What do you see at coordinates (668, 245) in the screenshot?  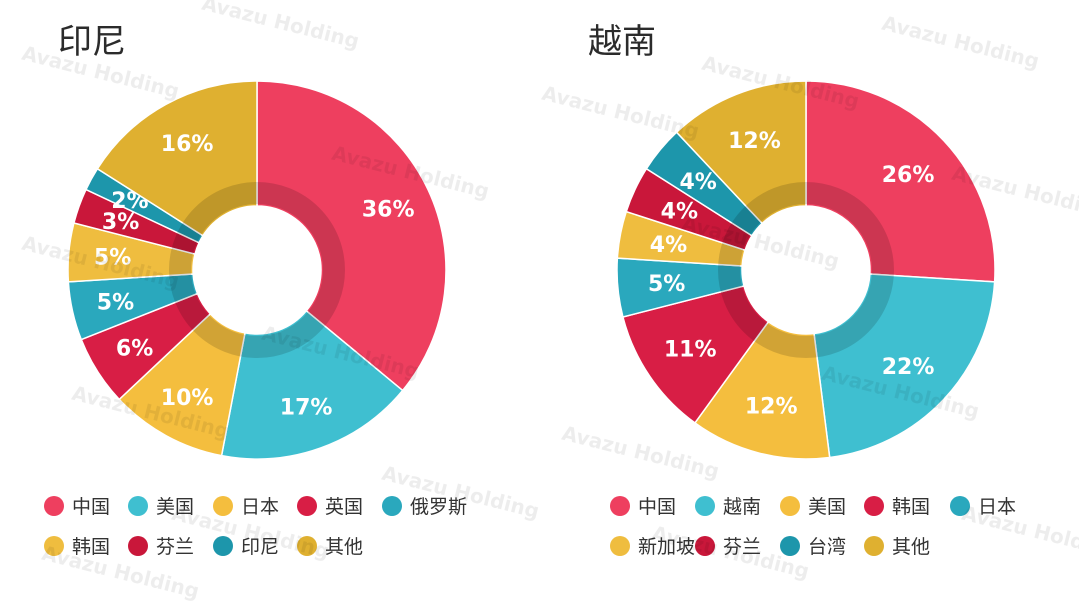 I see `data-label-新加坡: 4%` at bounding box center [668, 245].